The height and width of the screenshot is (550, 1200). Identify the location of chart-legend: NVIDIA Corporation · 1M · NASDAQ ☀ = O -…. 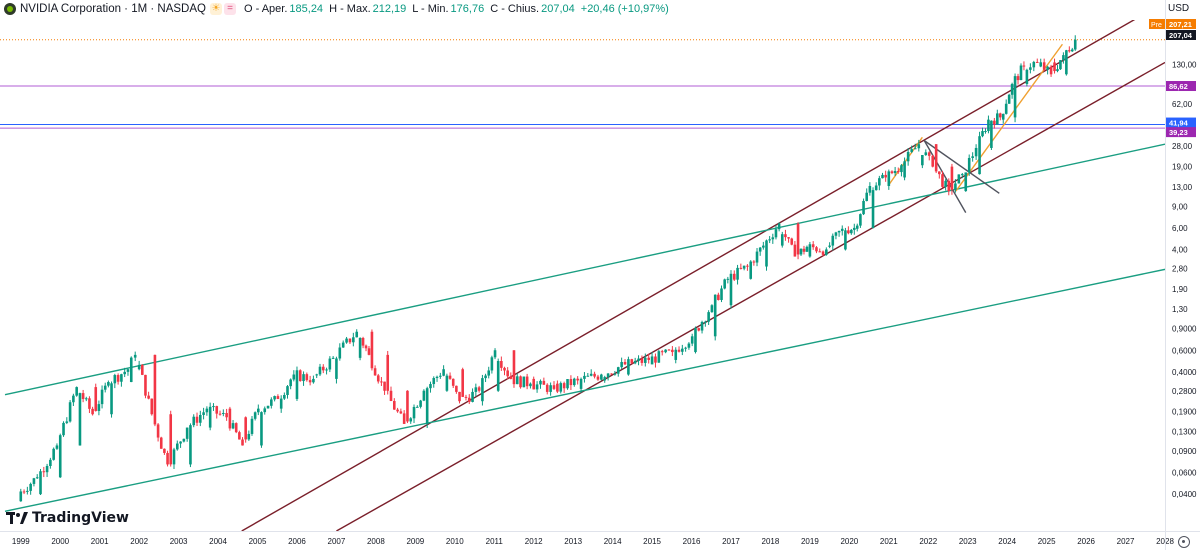
(582, 9).